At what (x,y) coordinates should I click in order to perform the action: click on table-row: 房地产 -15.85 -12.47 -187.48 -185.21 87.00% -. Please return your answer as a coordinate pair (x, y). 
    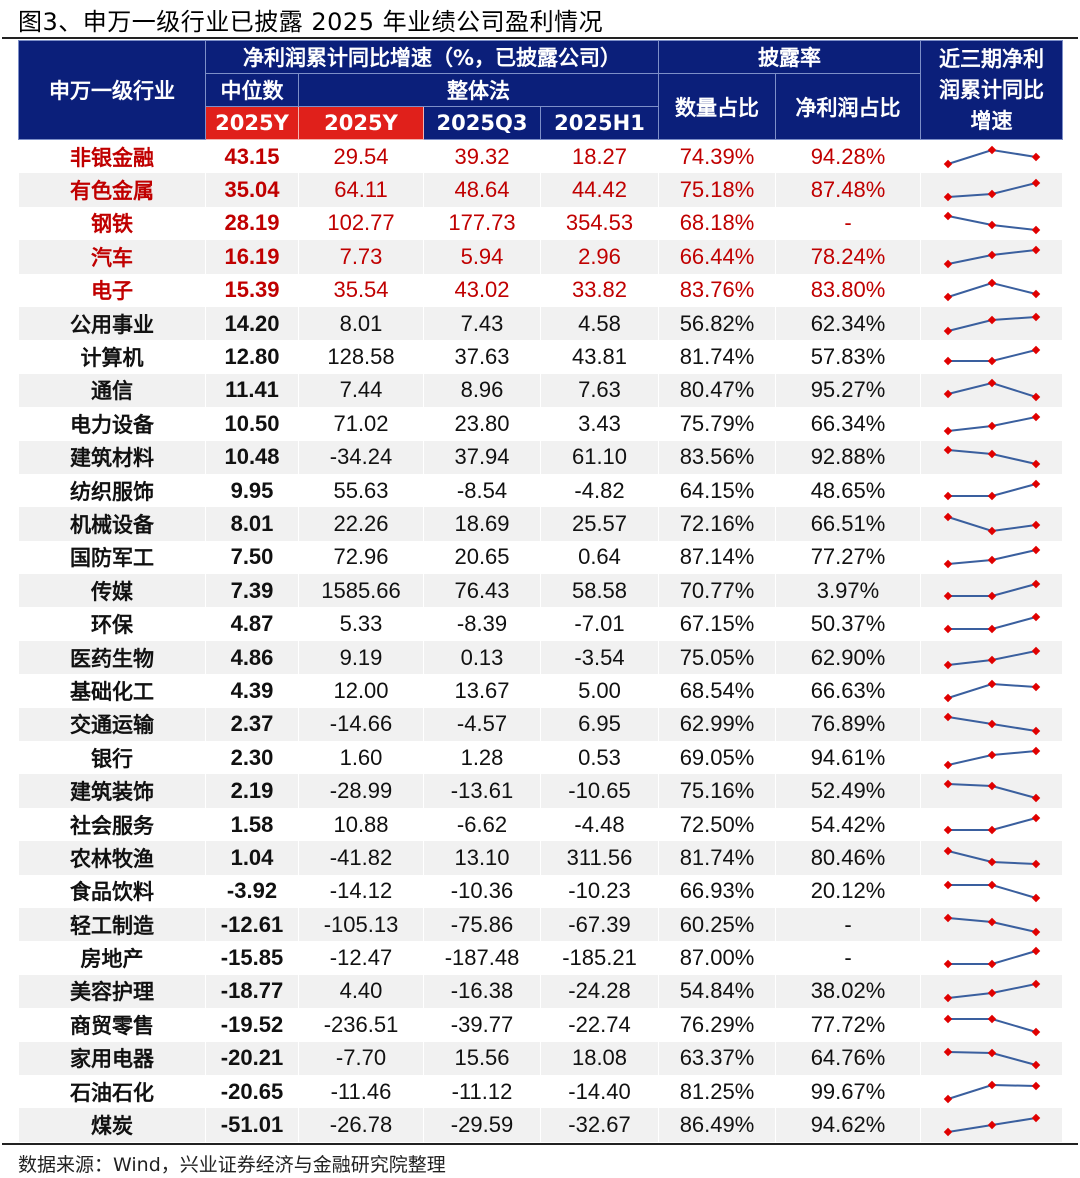
    Looking at the image, I should click on (540, 958).